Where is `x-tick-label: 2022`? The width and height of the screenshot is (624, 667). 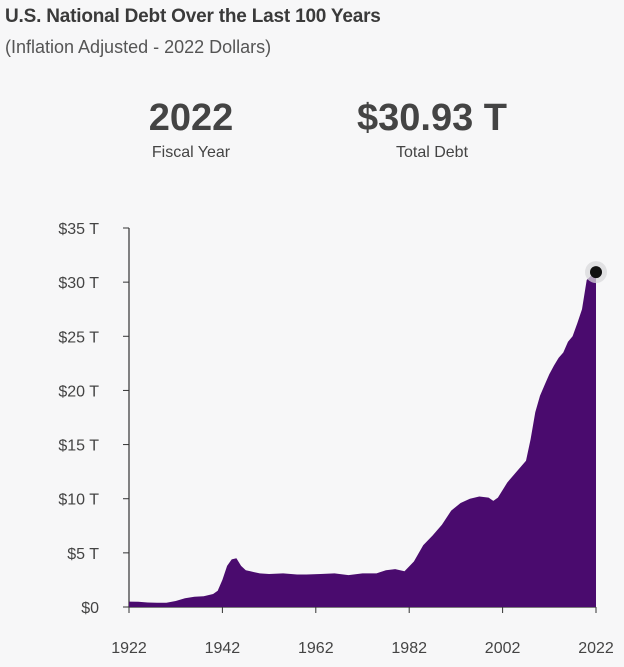 x-tick-label: 2022 is located at coordinates (596, 648).